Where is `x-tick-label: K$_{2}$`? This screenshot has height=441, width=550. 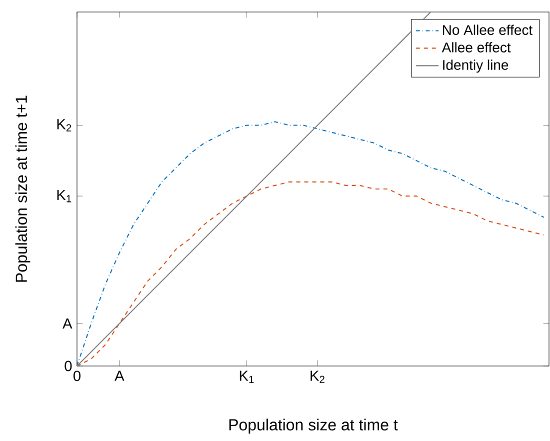 x-tick-label: K$_{2}$ is located at coordinates (317, 376).